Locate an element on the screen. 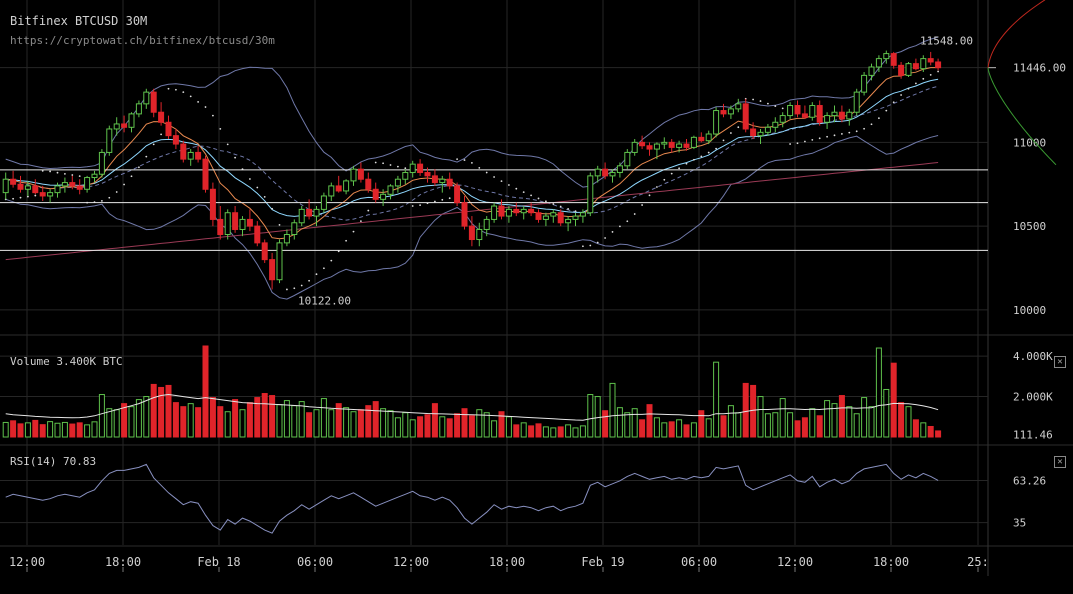 The image size is (1073, 594). time-axis-label: 12:00 is located at coordinates (411, 562).